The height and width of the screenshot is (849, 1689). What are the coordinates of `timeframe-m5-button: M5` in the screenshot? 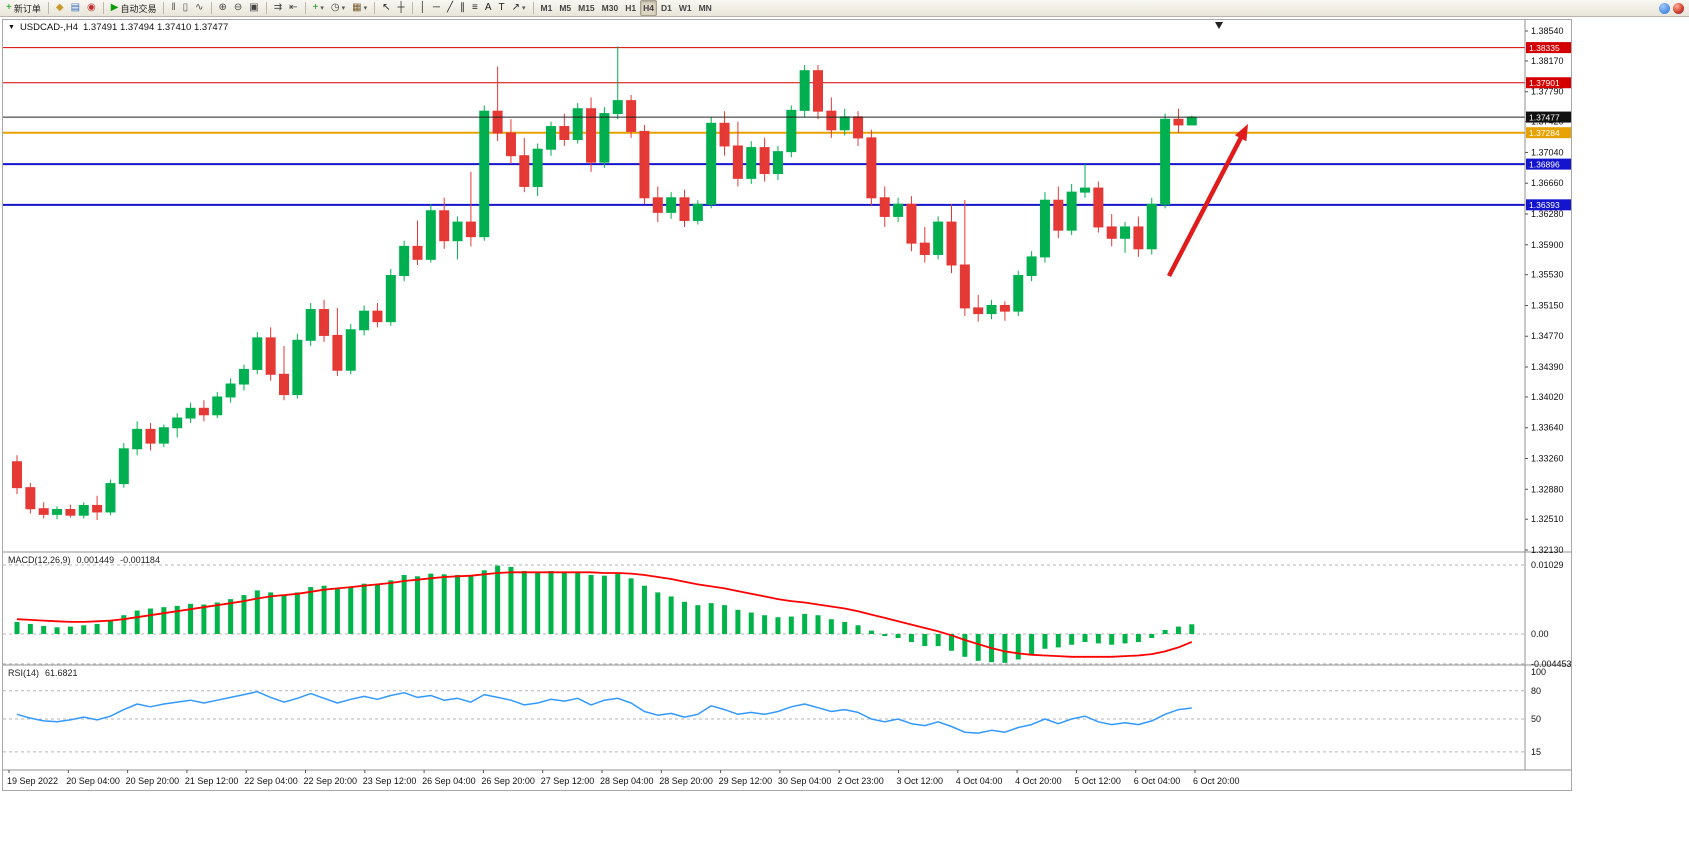 It's located at (565, 8).